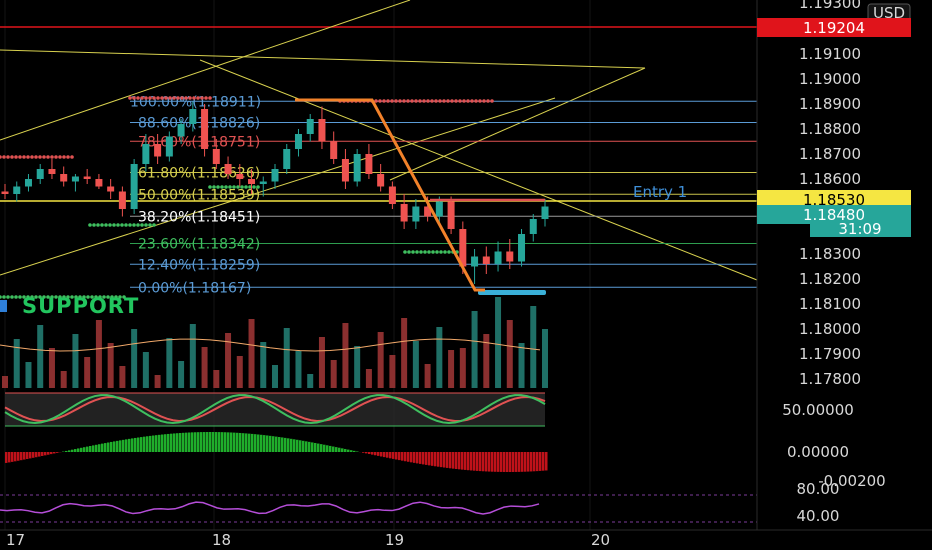 This screenshot has width=932, height=550. What do you see at coordinates (512, 292) in the screenshot?
I see `support-zone-marker` at bounding box center [512, 292].